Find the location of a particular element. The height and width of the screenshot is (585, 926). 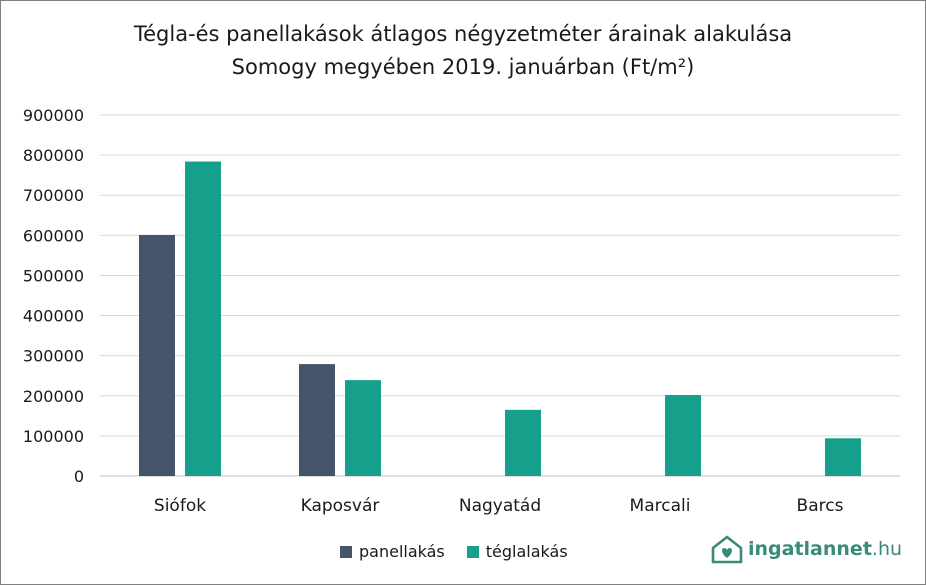

y-tick-label: 100000 is located at coordinates (53, 436).